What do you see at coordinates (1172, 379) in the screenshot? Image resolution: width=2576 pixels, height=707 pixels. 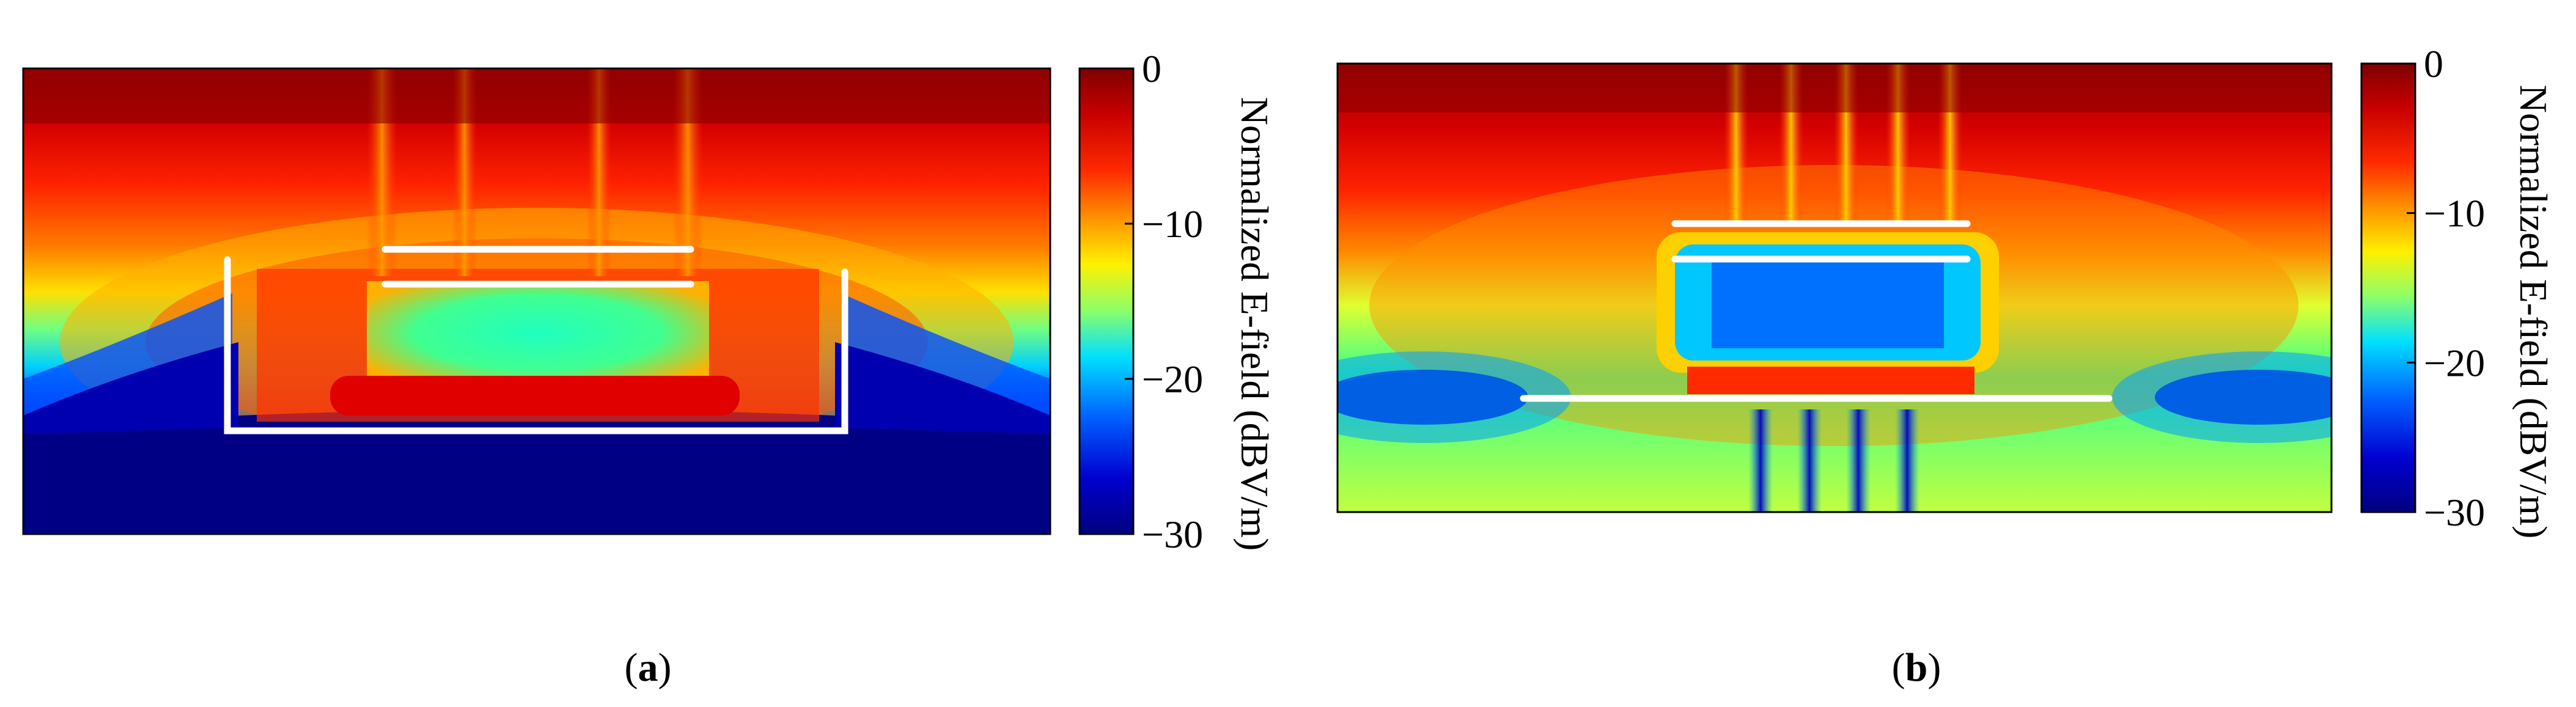 I see `colorbar-tick-label-a: −20` at bounding box center [1172, 379].